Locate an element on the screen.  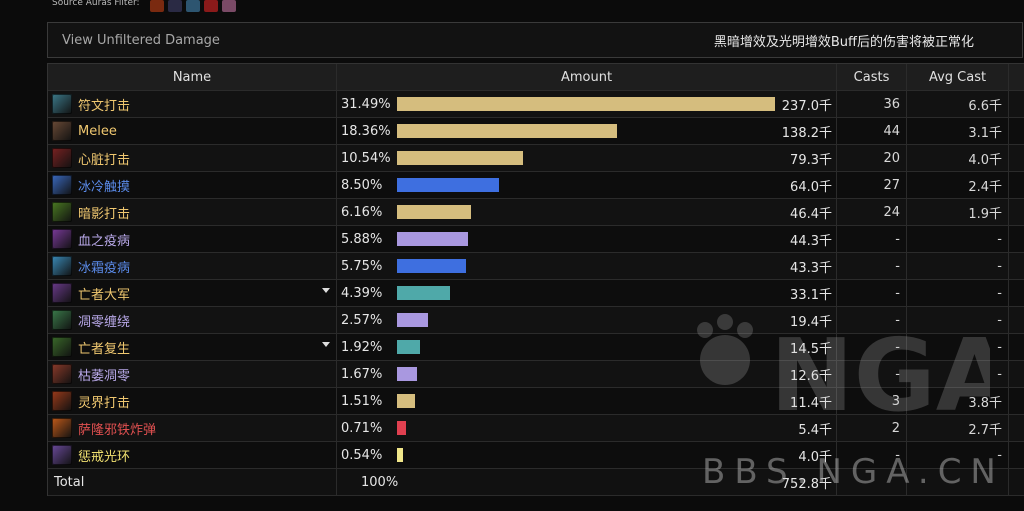
frost-fever-icon is located at coordinates (62, 266).